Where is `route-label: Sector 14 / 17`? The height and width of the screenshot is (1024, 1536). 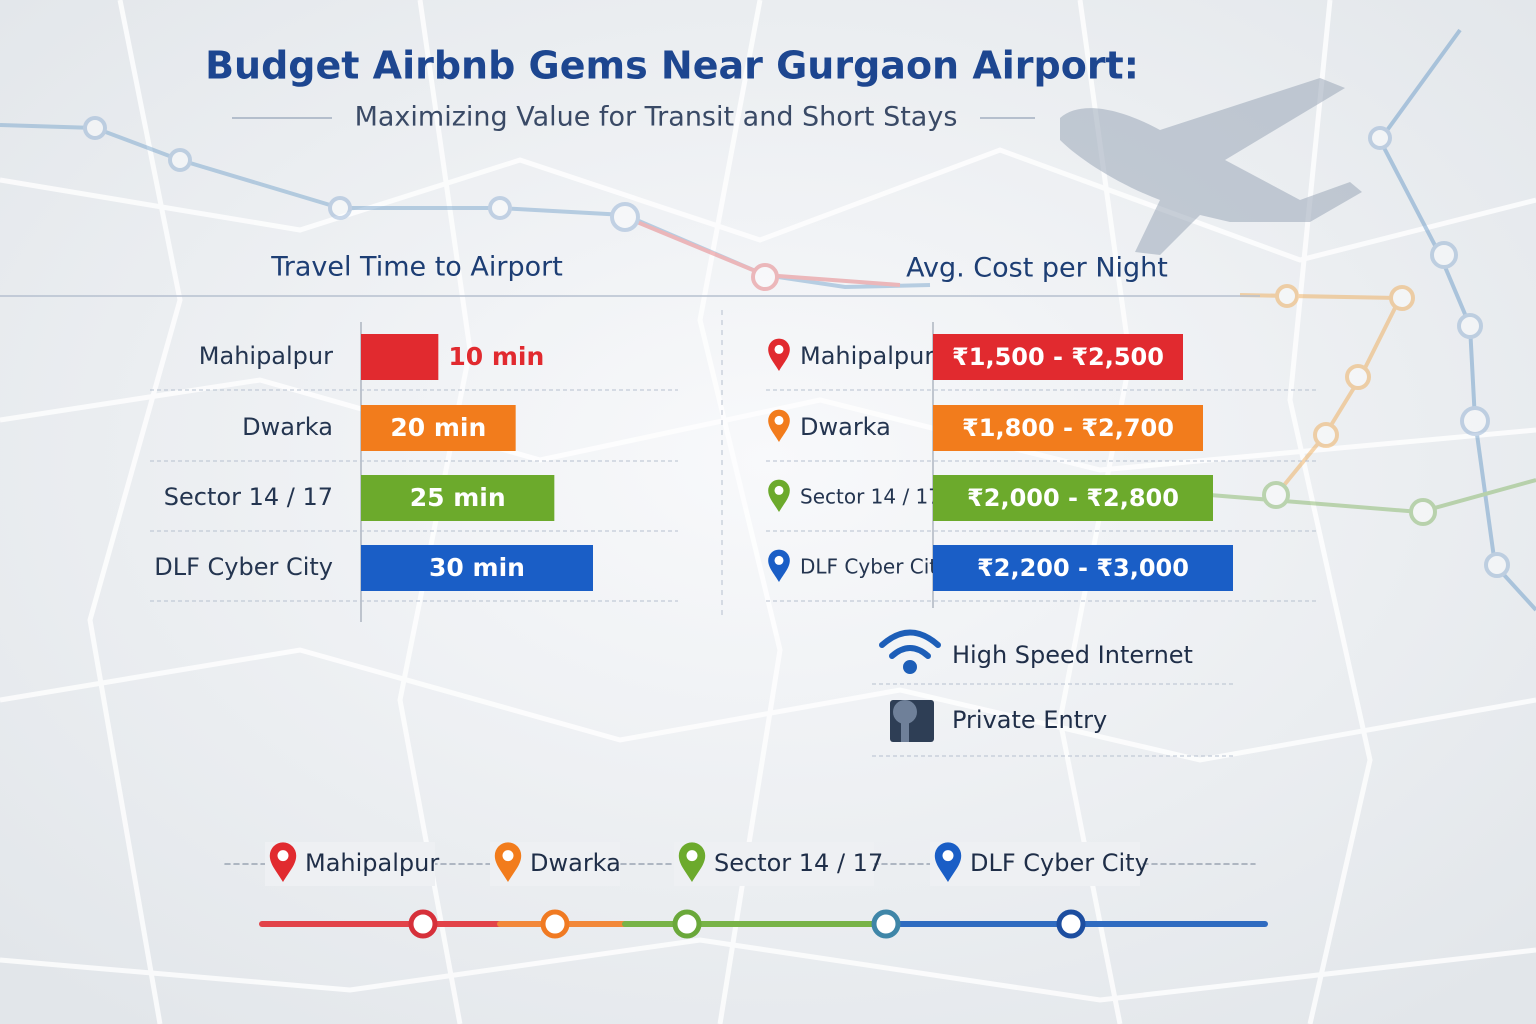
route-label: Sector 14 / 17 is located at coordinates (798, 863).